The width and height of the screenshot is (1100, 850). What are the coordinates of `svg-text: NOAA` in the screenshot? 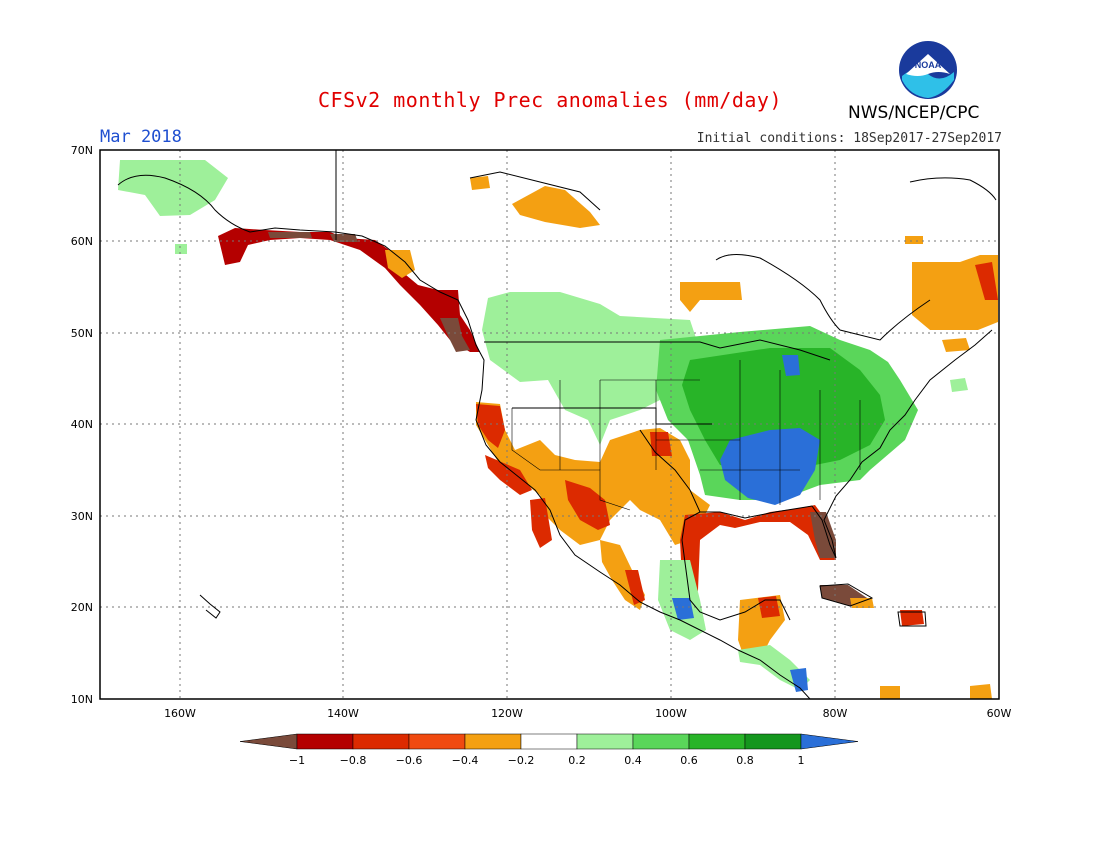 It's located at (928, 65).